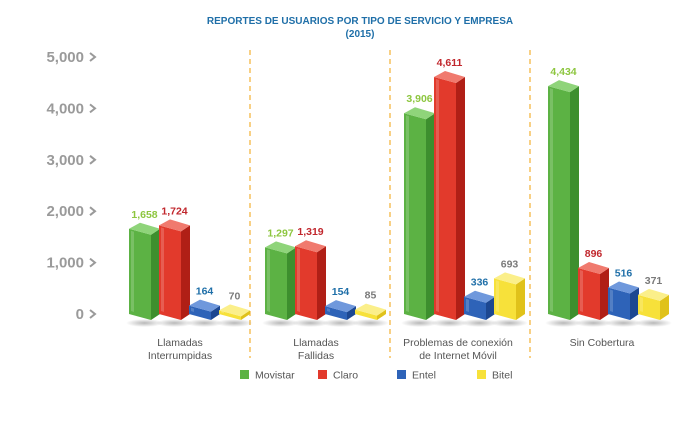 The width and height of the screenshot is (700, 425). Describe the element at coordinates (338, 376) in the screenshot. I see `legend-item-claro: Claro` at that location.